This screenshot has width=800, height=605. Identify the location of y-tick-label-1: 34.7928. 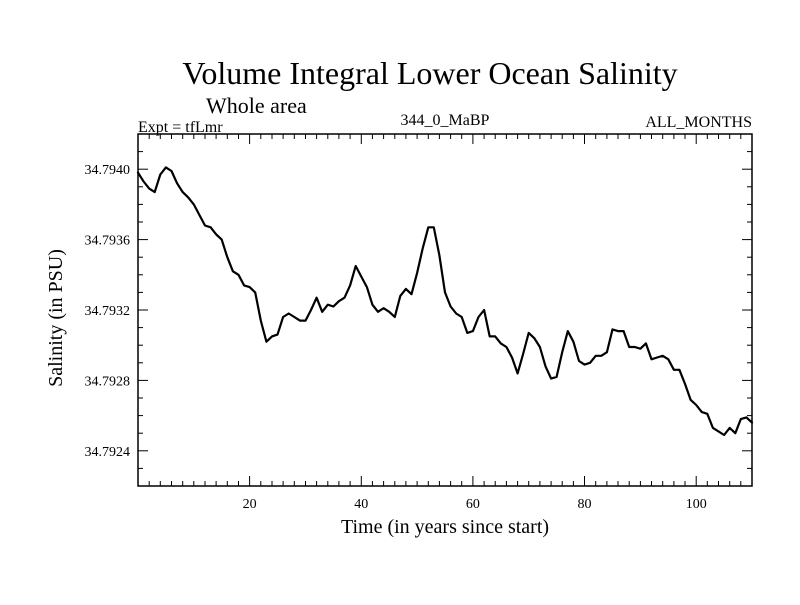
(108, 381).